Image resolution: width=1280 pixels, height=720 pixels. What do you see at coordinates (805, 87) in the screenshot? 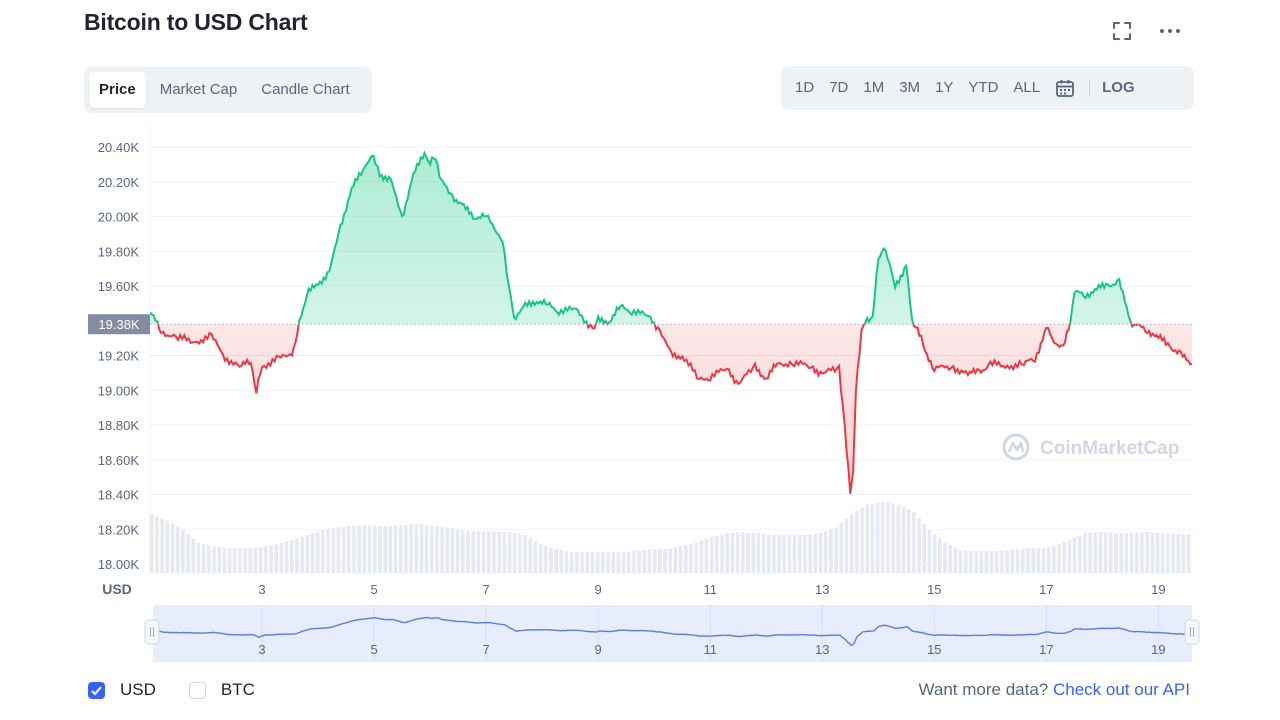
I see `range-1d: 1D` at bounding box center [805, 87].